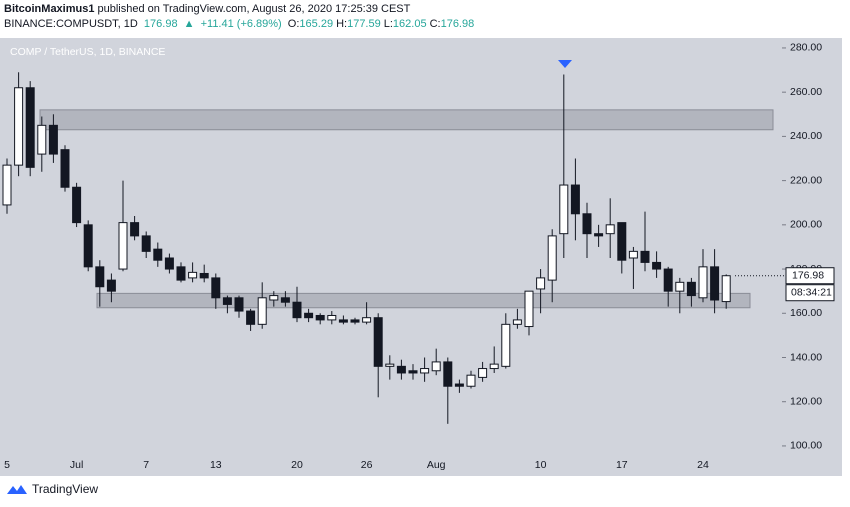  Describe the element at coordinates (189, 24) in the screenshot. I see `up-arrow: ▲` at that location.